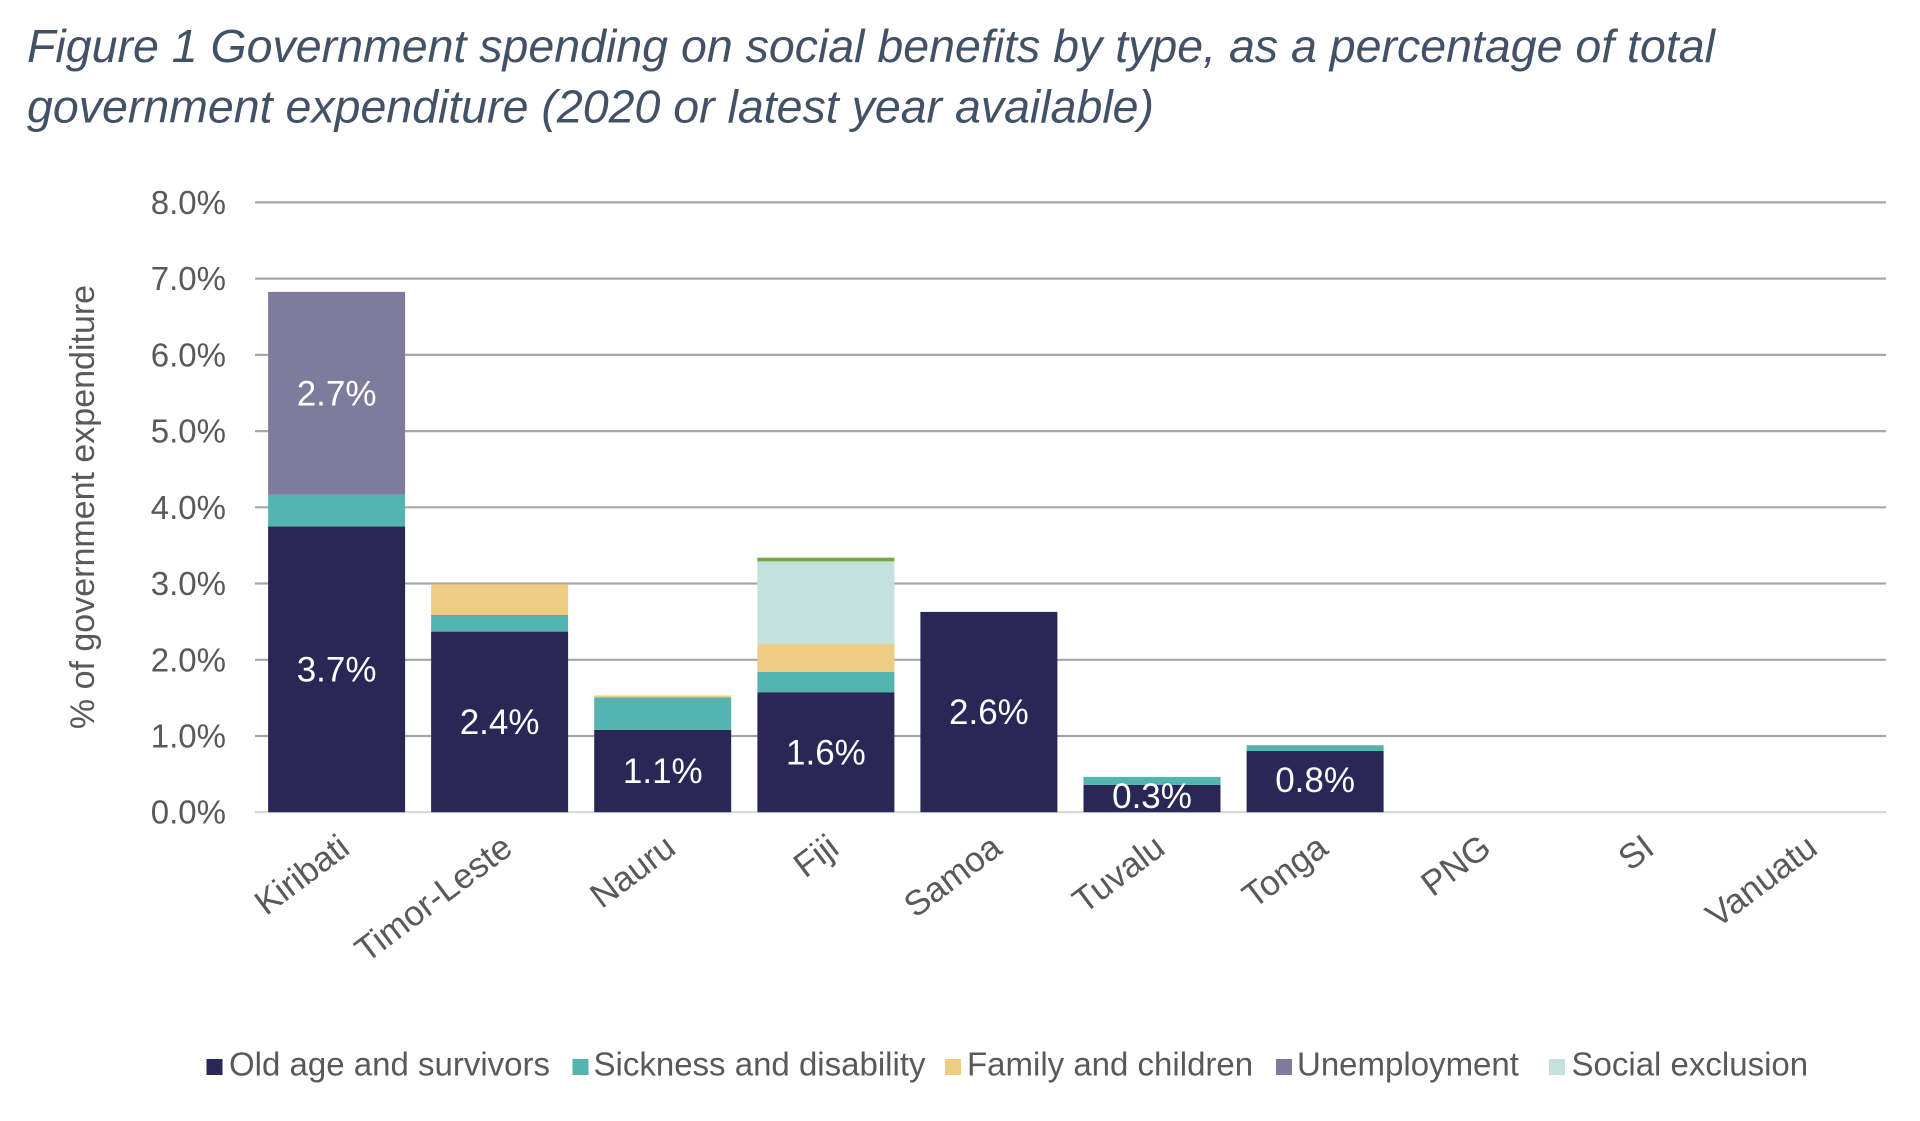 The height and width of the screenshot is (1121, 1920). I want to click on svg-text: 0.0%, so click(188, 812).